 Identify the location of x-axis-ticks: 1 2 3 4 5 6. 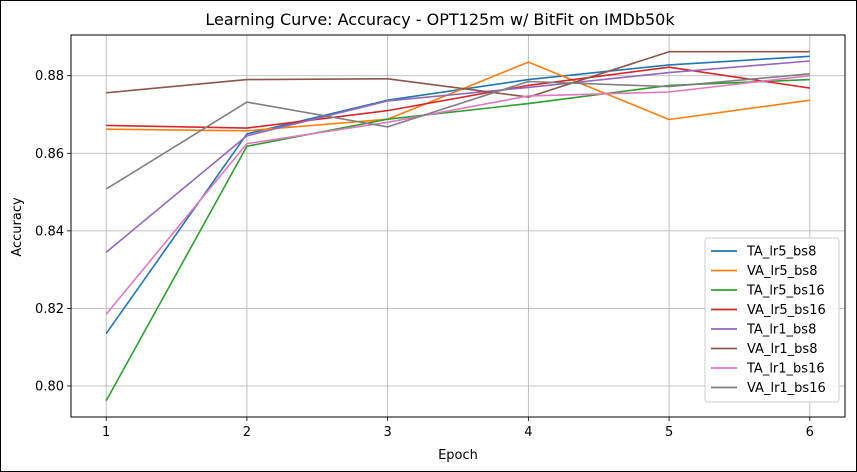
(458, 428).